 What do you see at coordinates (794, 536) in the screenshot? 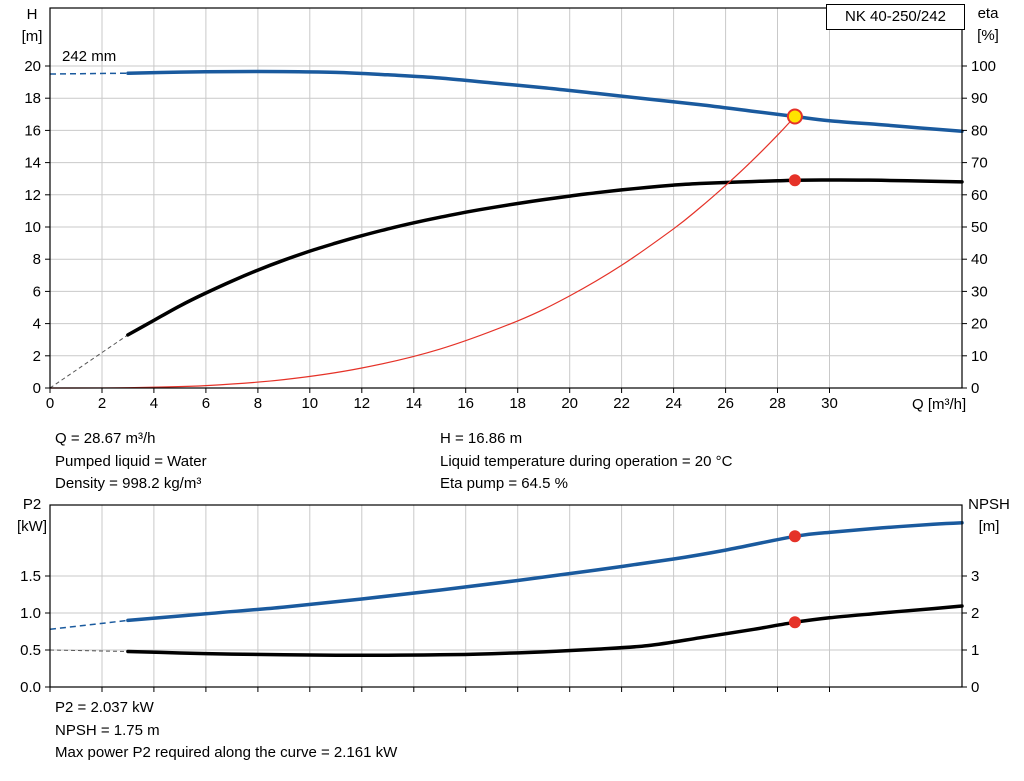
I see `p2-duty-point` at bounding box center [794, 536].